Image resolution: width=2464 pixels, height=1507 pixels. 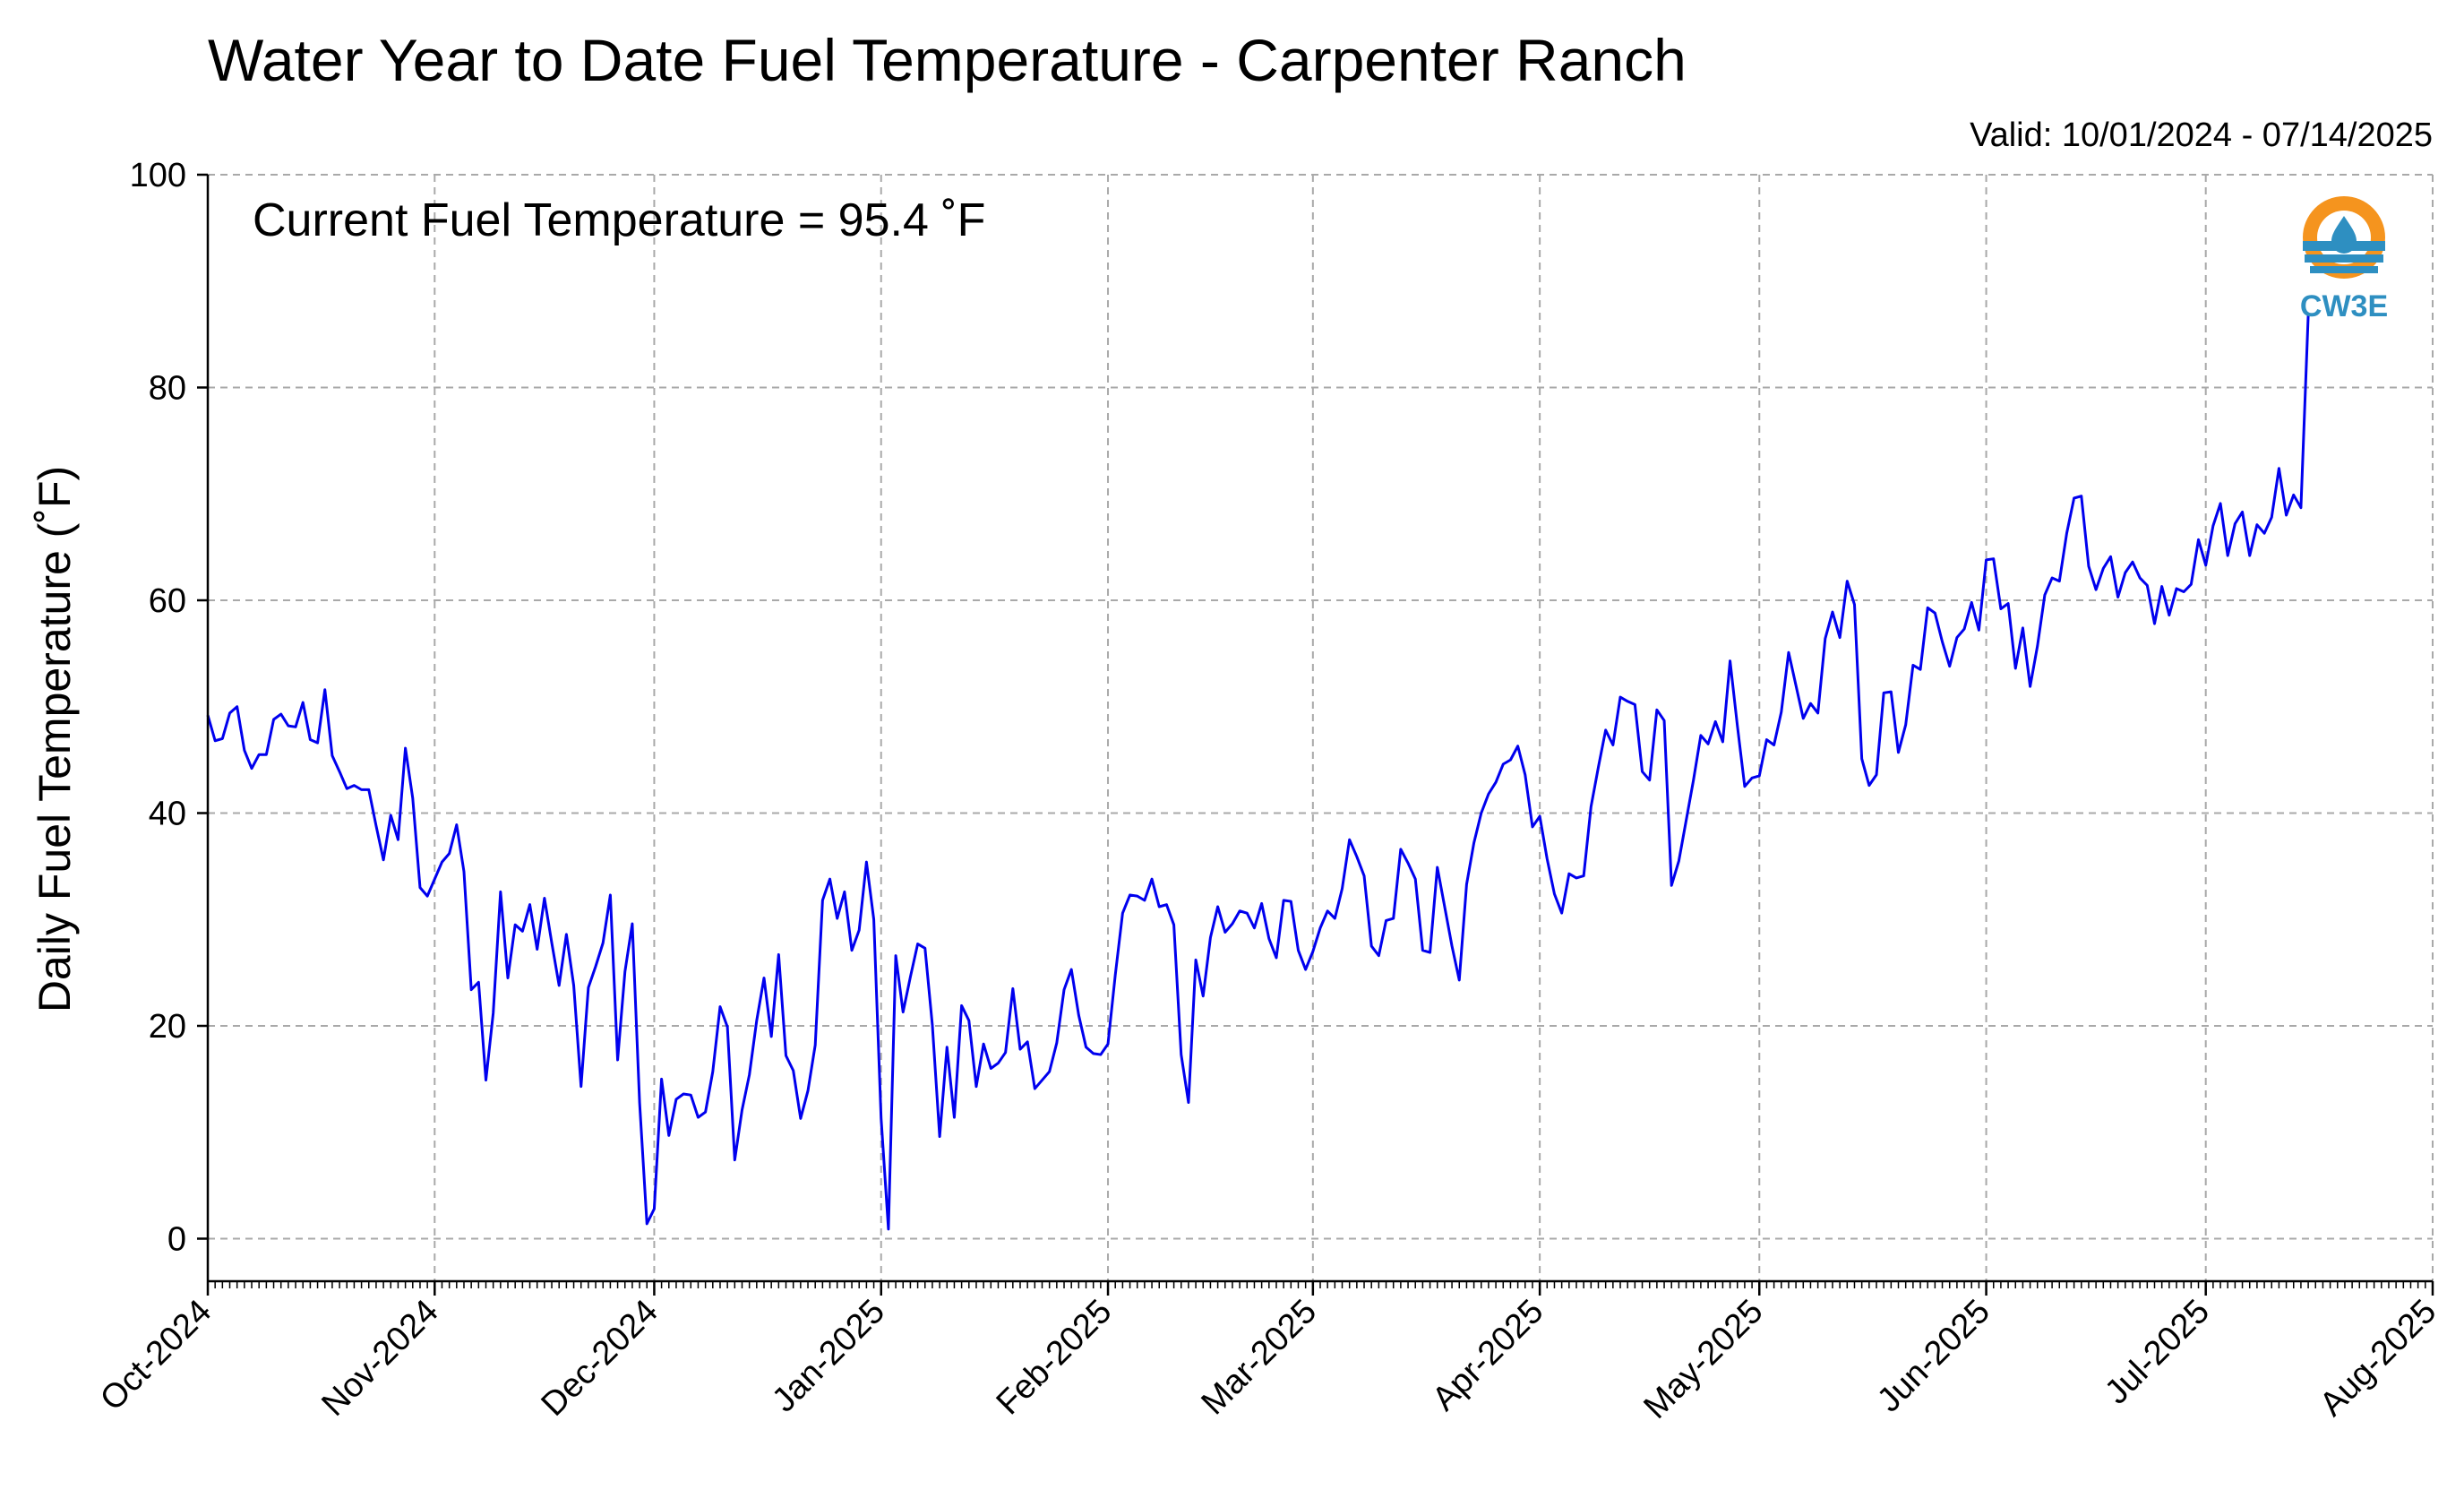 I want to click on y-tick-label-80: 80, so click(x=167, y=389).